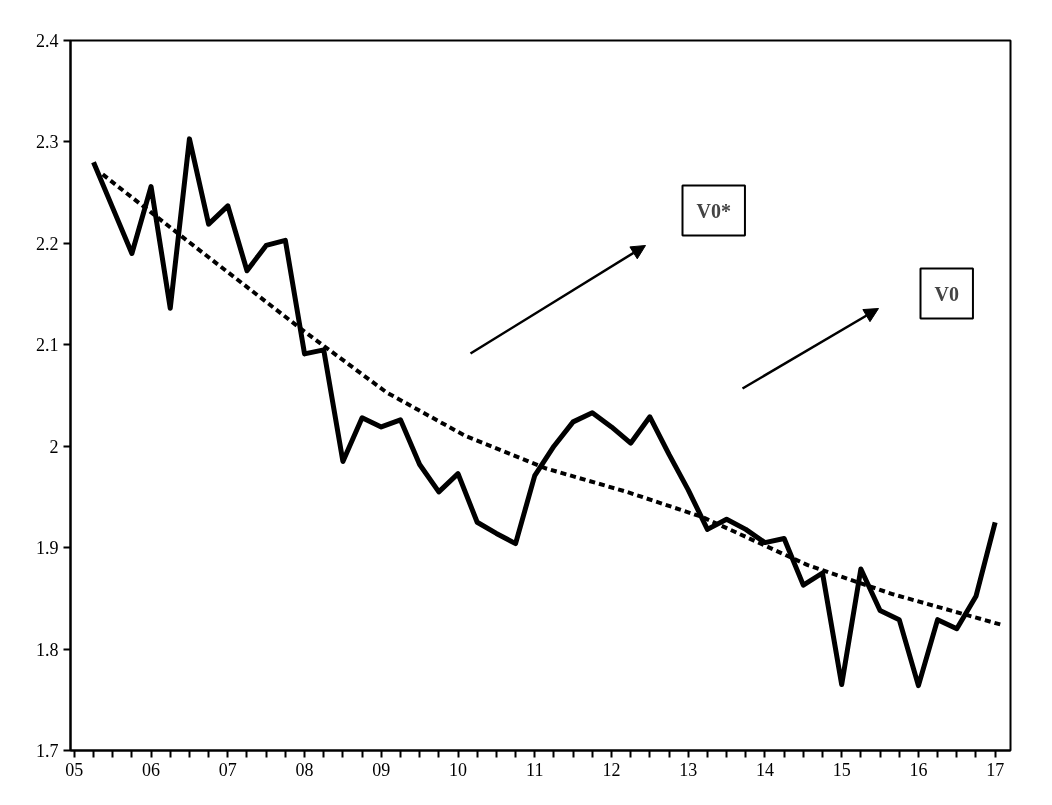  I want to click on annotation: V0*, so click(713, 210).